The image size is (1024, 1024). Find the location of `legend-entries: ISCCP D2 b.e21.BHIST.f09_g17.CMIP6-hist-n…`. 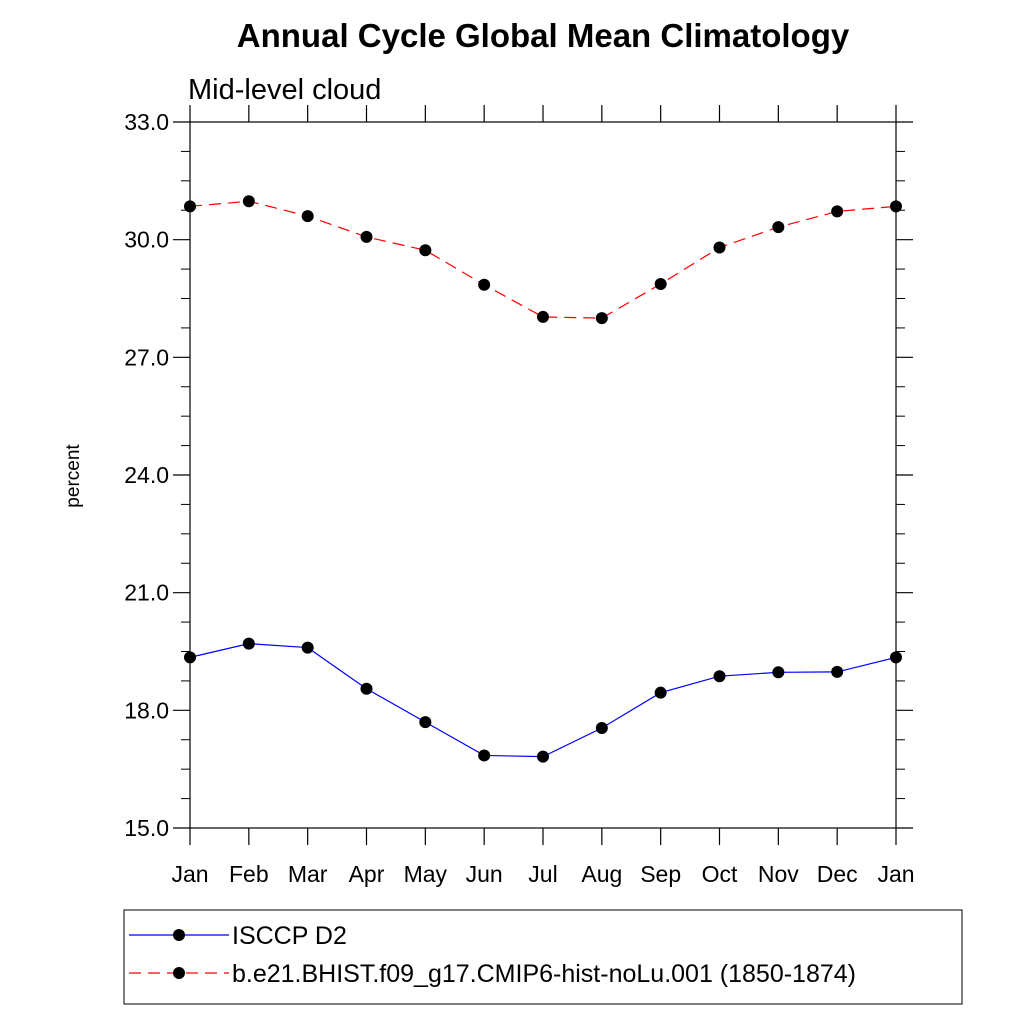

legend-entries: ISCCP D2 b.e21.BHIST.f09_g17.CMIP6-hist-n… is located at coordinates (492, 955).